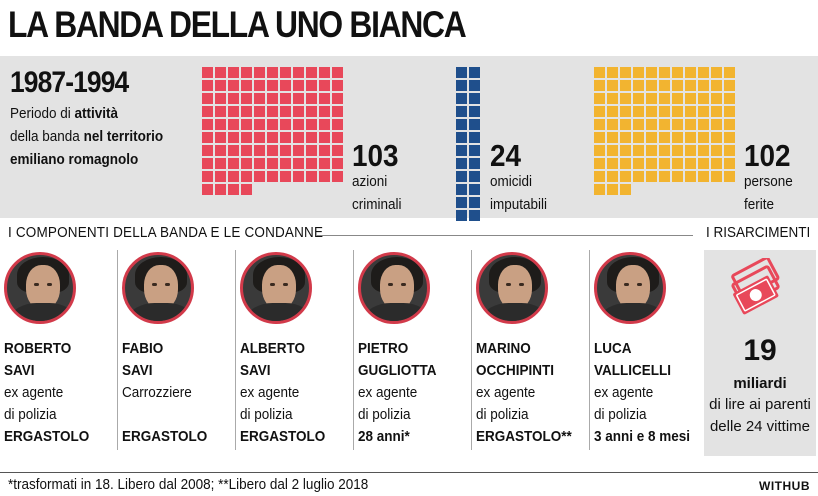  What do you see at coordinates (34, 392) in the screenshot?
I see `member-role: ex agente` at bounding box center [34, 392].